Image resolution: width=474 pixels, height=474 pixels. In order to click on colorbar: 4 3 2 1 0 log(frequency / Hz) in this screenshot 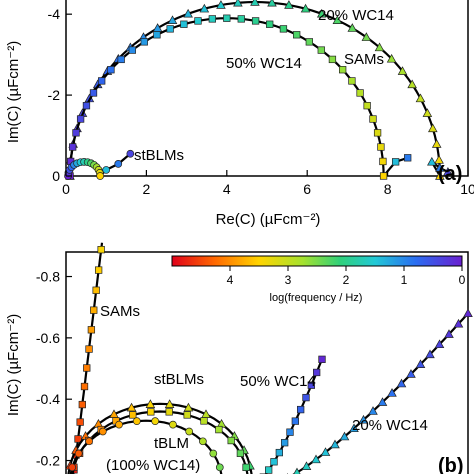, I will do `click(318, 279)`.